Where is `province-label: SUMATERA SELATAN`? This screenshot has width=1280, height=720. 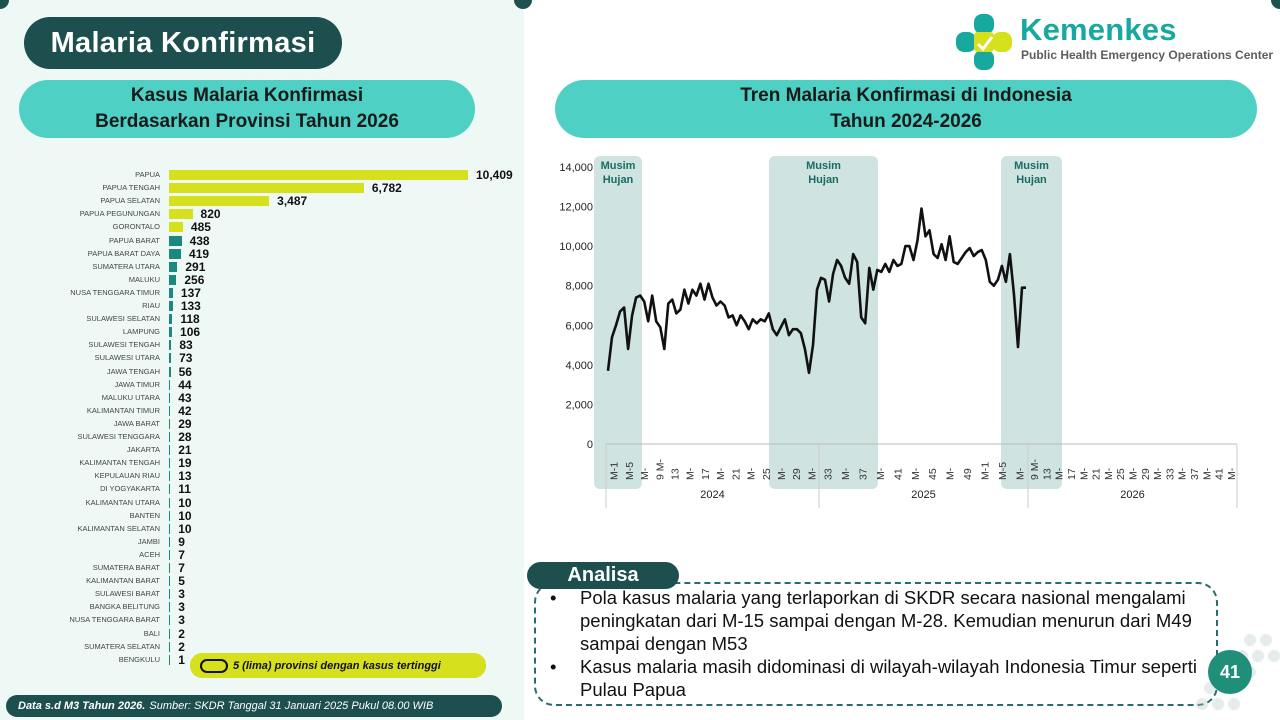 province-label: SUMATERA SELATAN is located at coordinates (122, 646).